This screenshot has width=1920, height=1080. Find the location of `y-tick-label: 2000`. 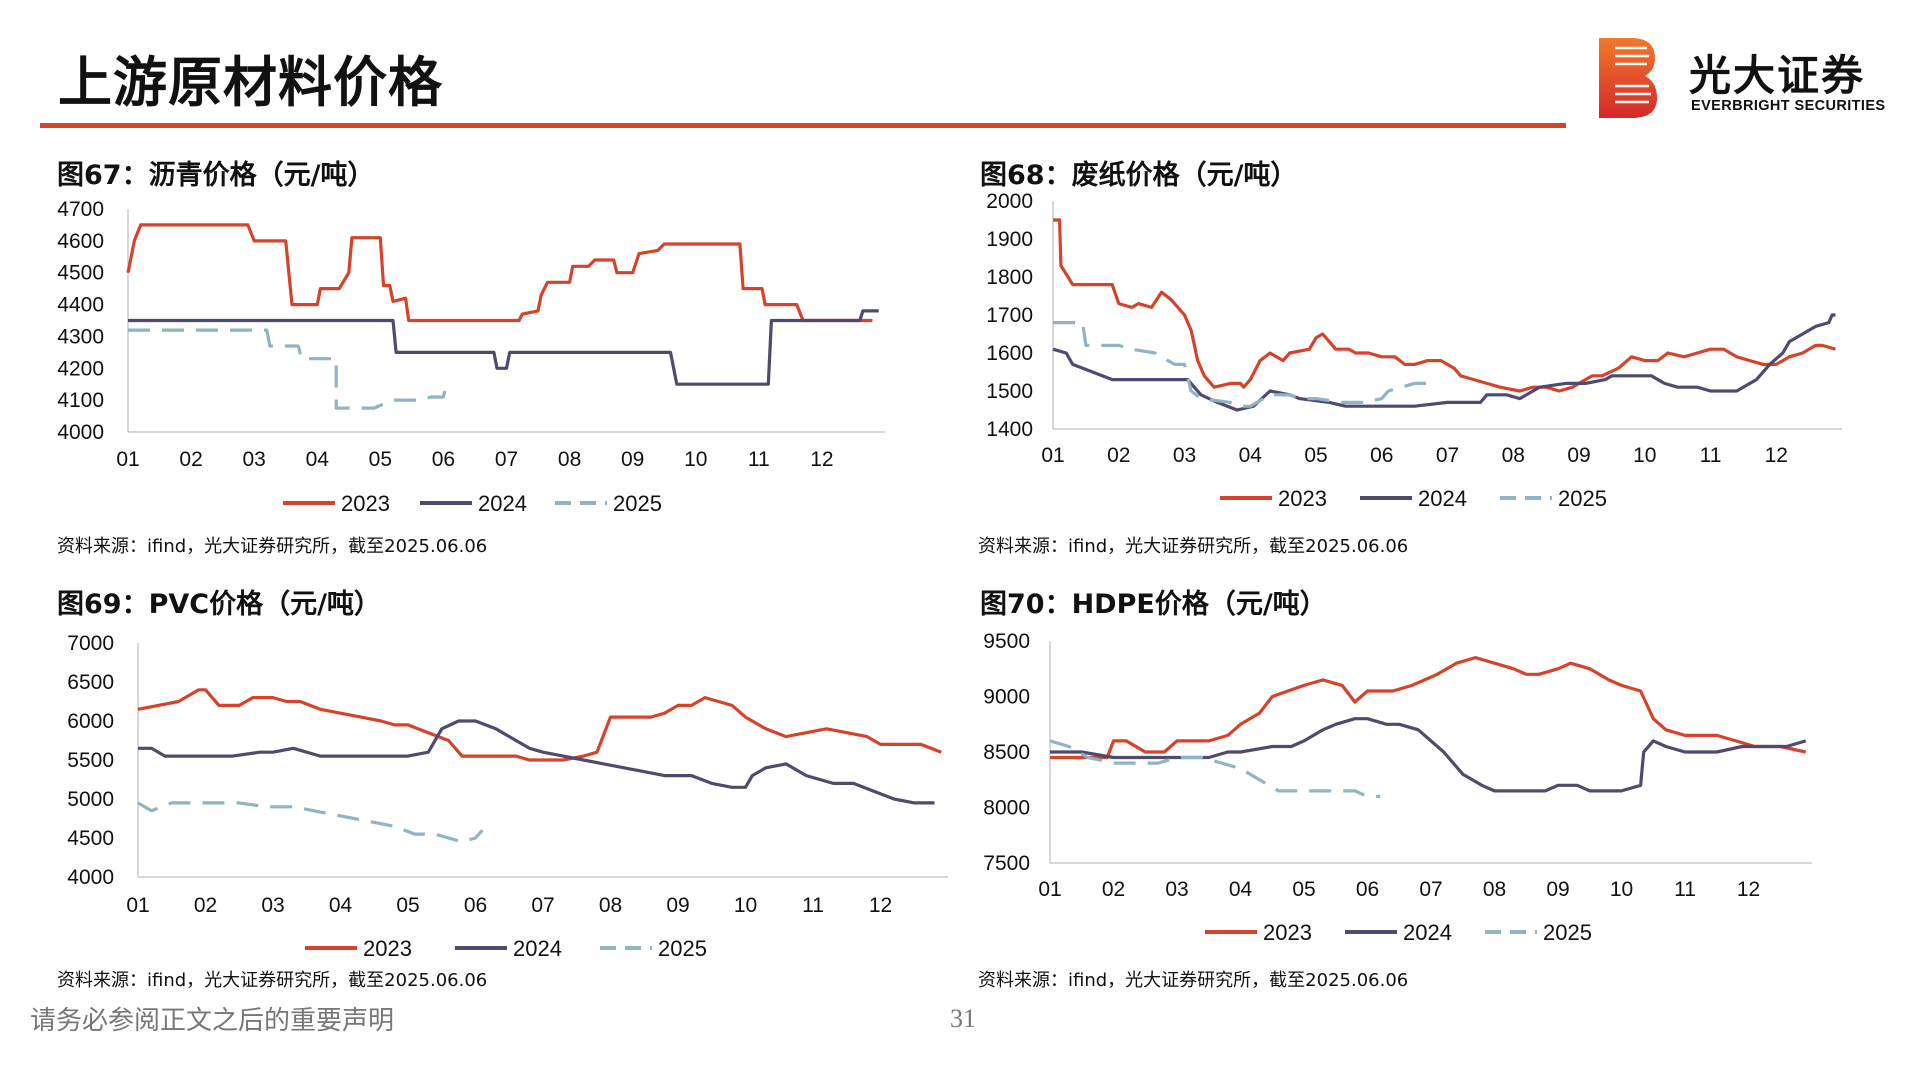

y-tick-label: 2000 is located at coordinates (1009, 201).